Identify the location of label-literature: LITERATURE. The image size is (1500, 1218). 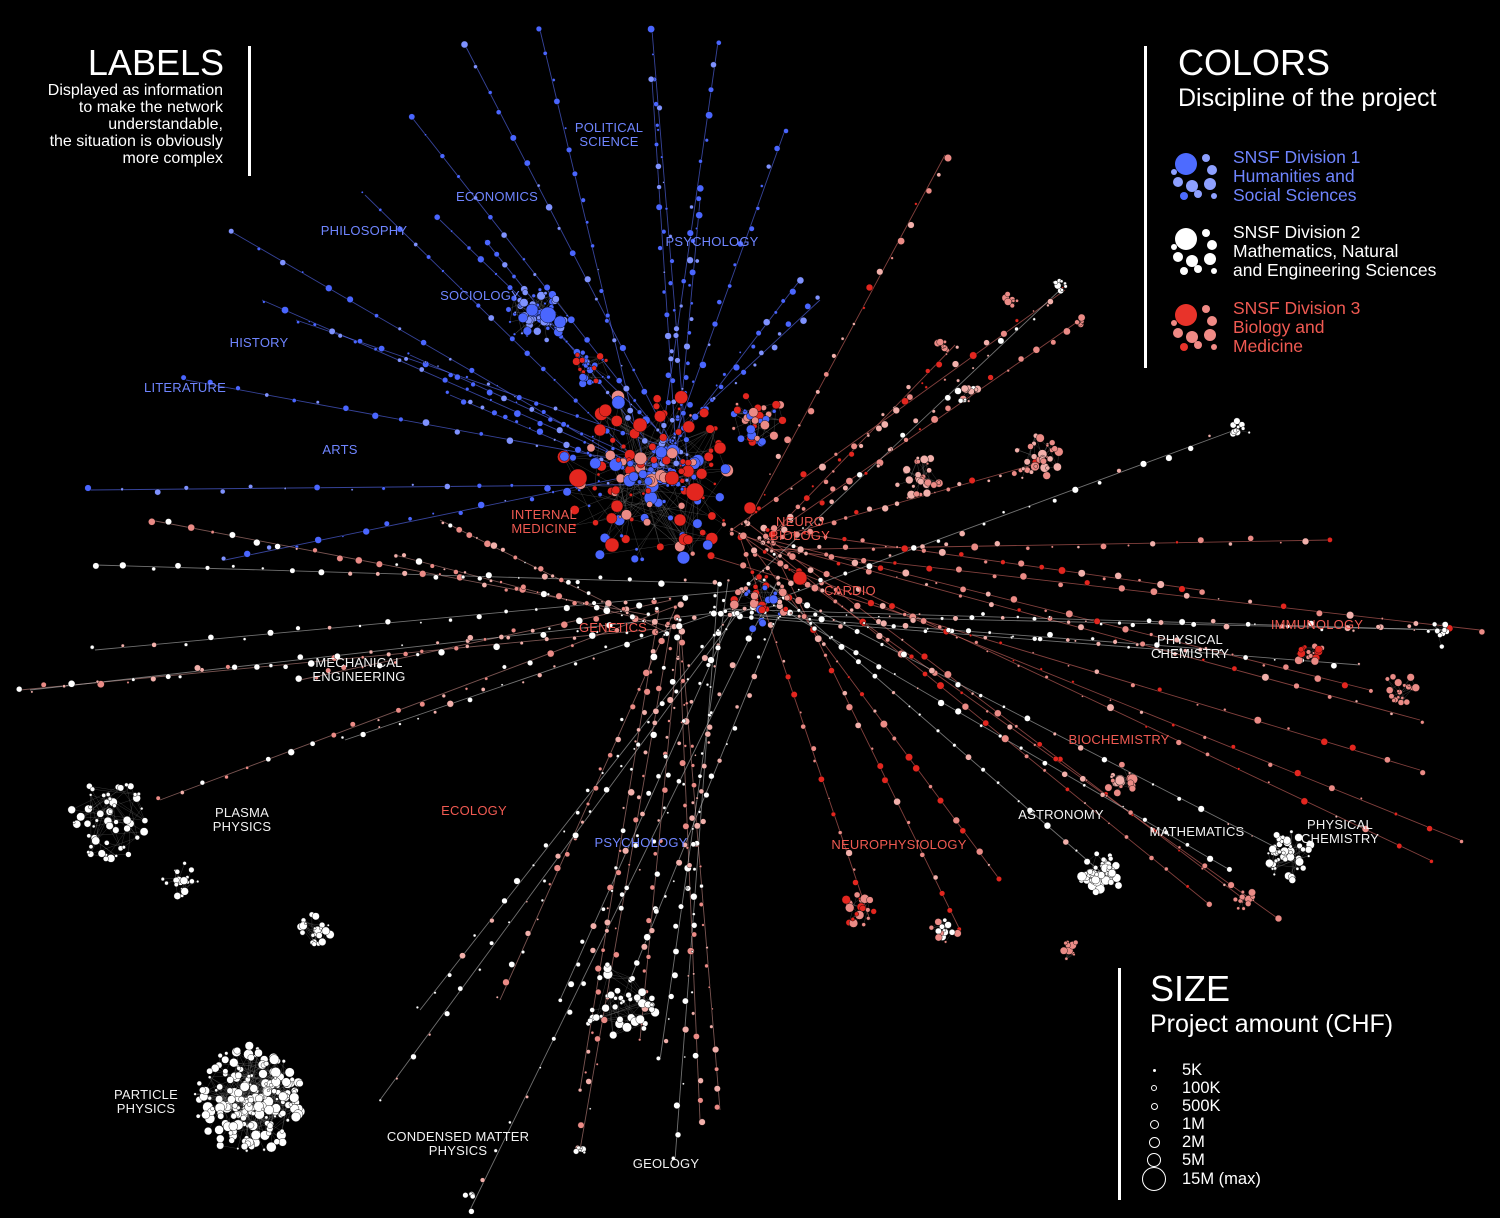
(185, 387).